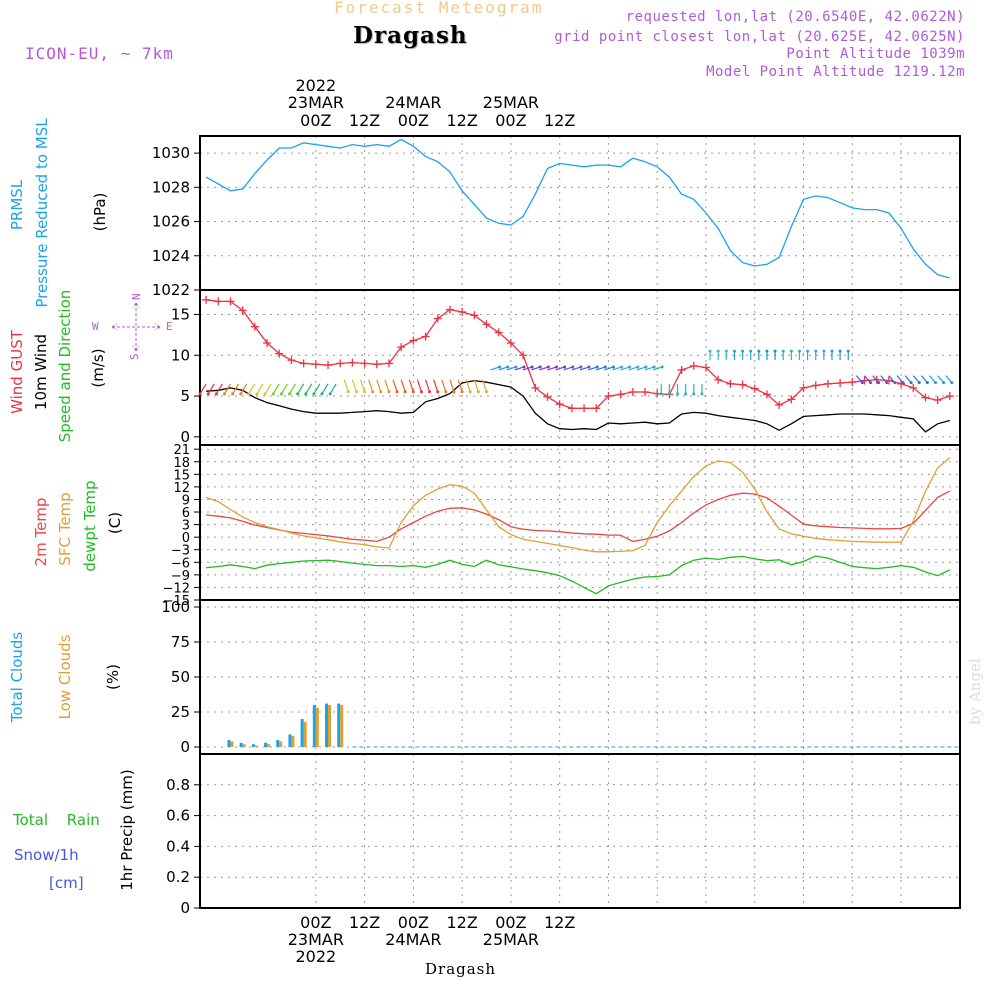 The image size is (1000, 1000). I want to click on precip-axis-label: 1hr Precip (mm), so click(127, 829).